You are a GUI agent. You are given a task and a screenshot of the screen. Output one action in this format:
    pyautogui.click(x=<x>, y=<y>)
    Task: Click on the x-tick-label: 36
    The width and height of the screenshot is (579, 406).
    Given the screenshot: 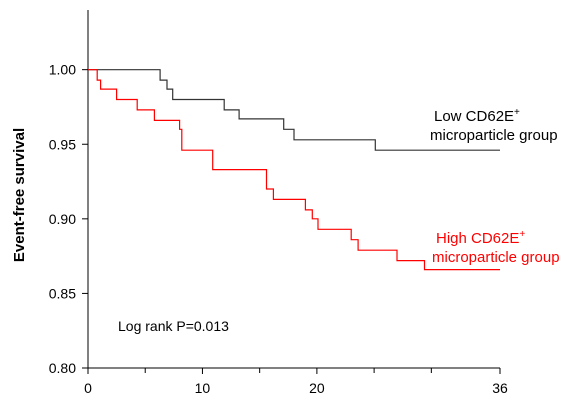 What is the action you would take?
    pyautogui.click(x=500, y=388)
    